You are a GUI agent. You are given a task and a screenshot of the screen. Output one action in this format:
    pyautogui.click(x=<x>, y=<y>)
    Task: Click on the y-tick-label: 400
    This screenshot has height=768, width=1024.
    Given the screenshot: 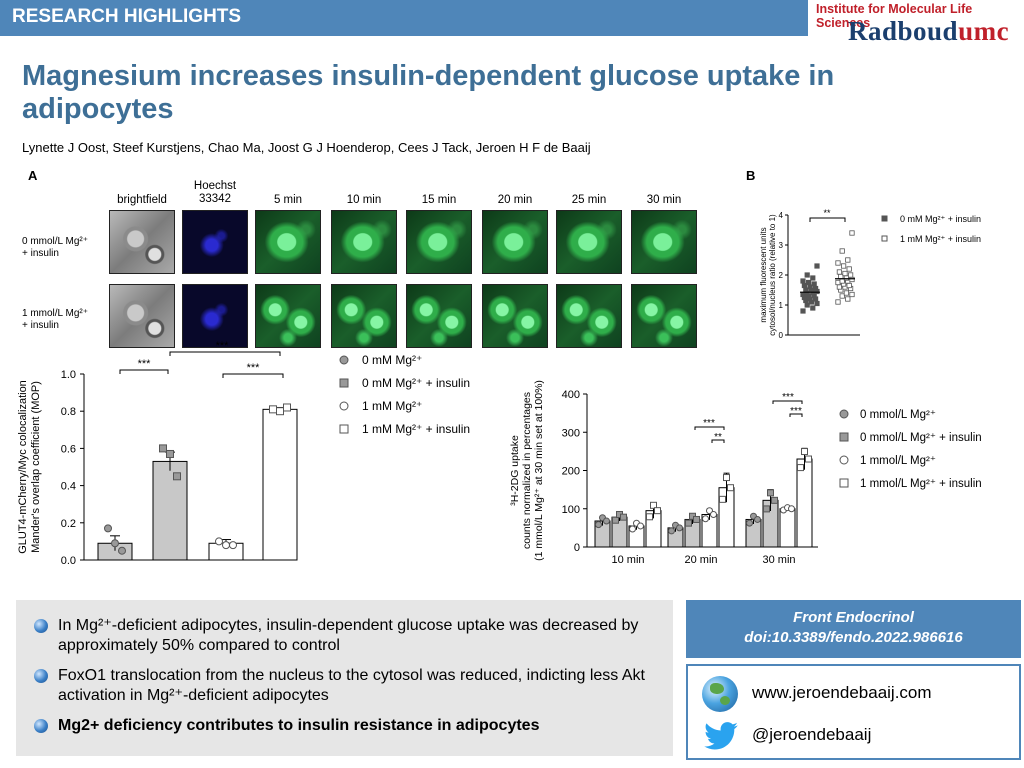 What is the action you would take?
    pyautogui.click(x=571, y=395)
    